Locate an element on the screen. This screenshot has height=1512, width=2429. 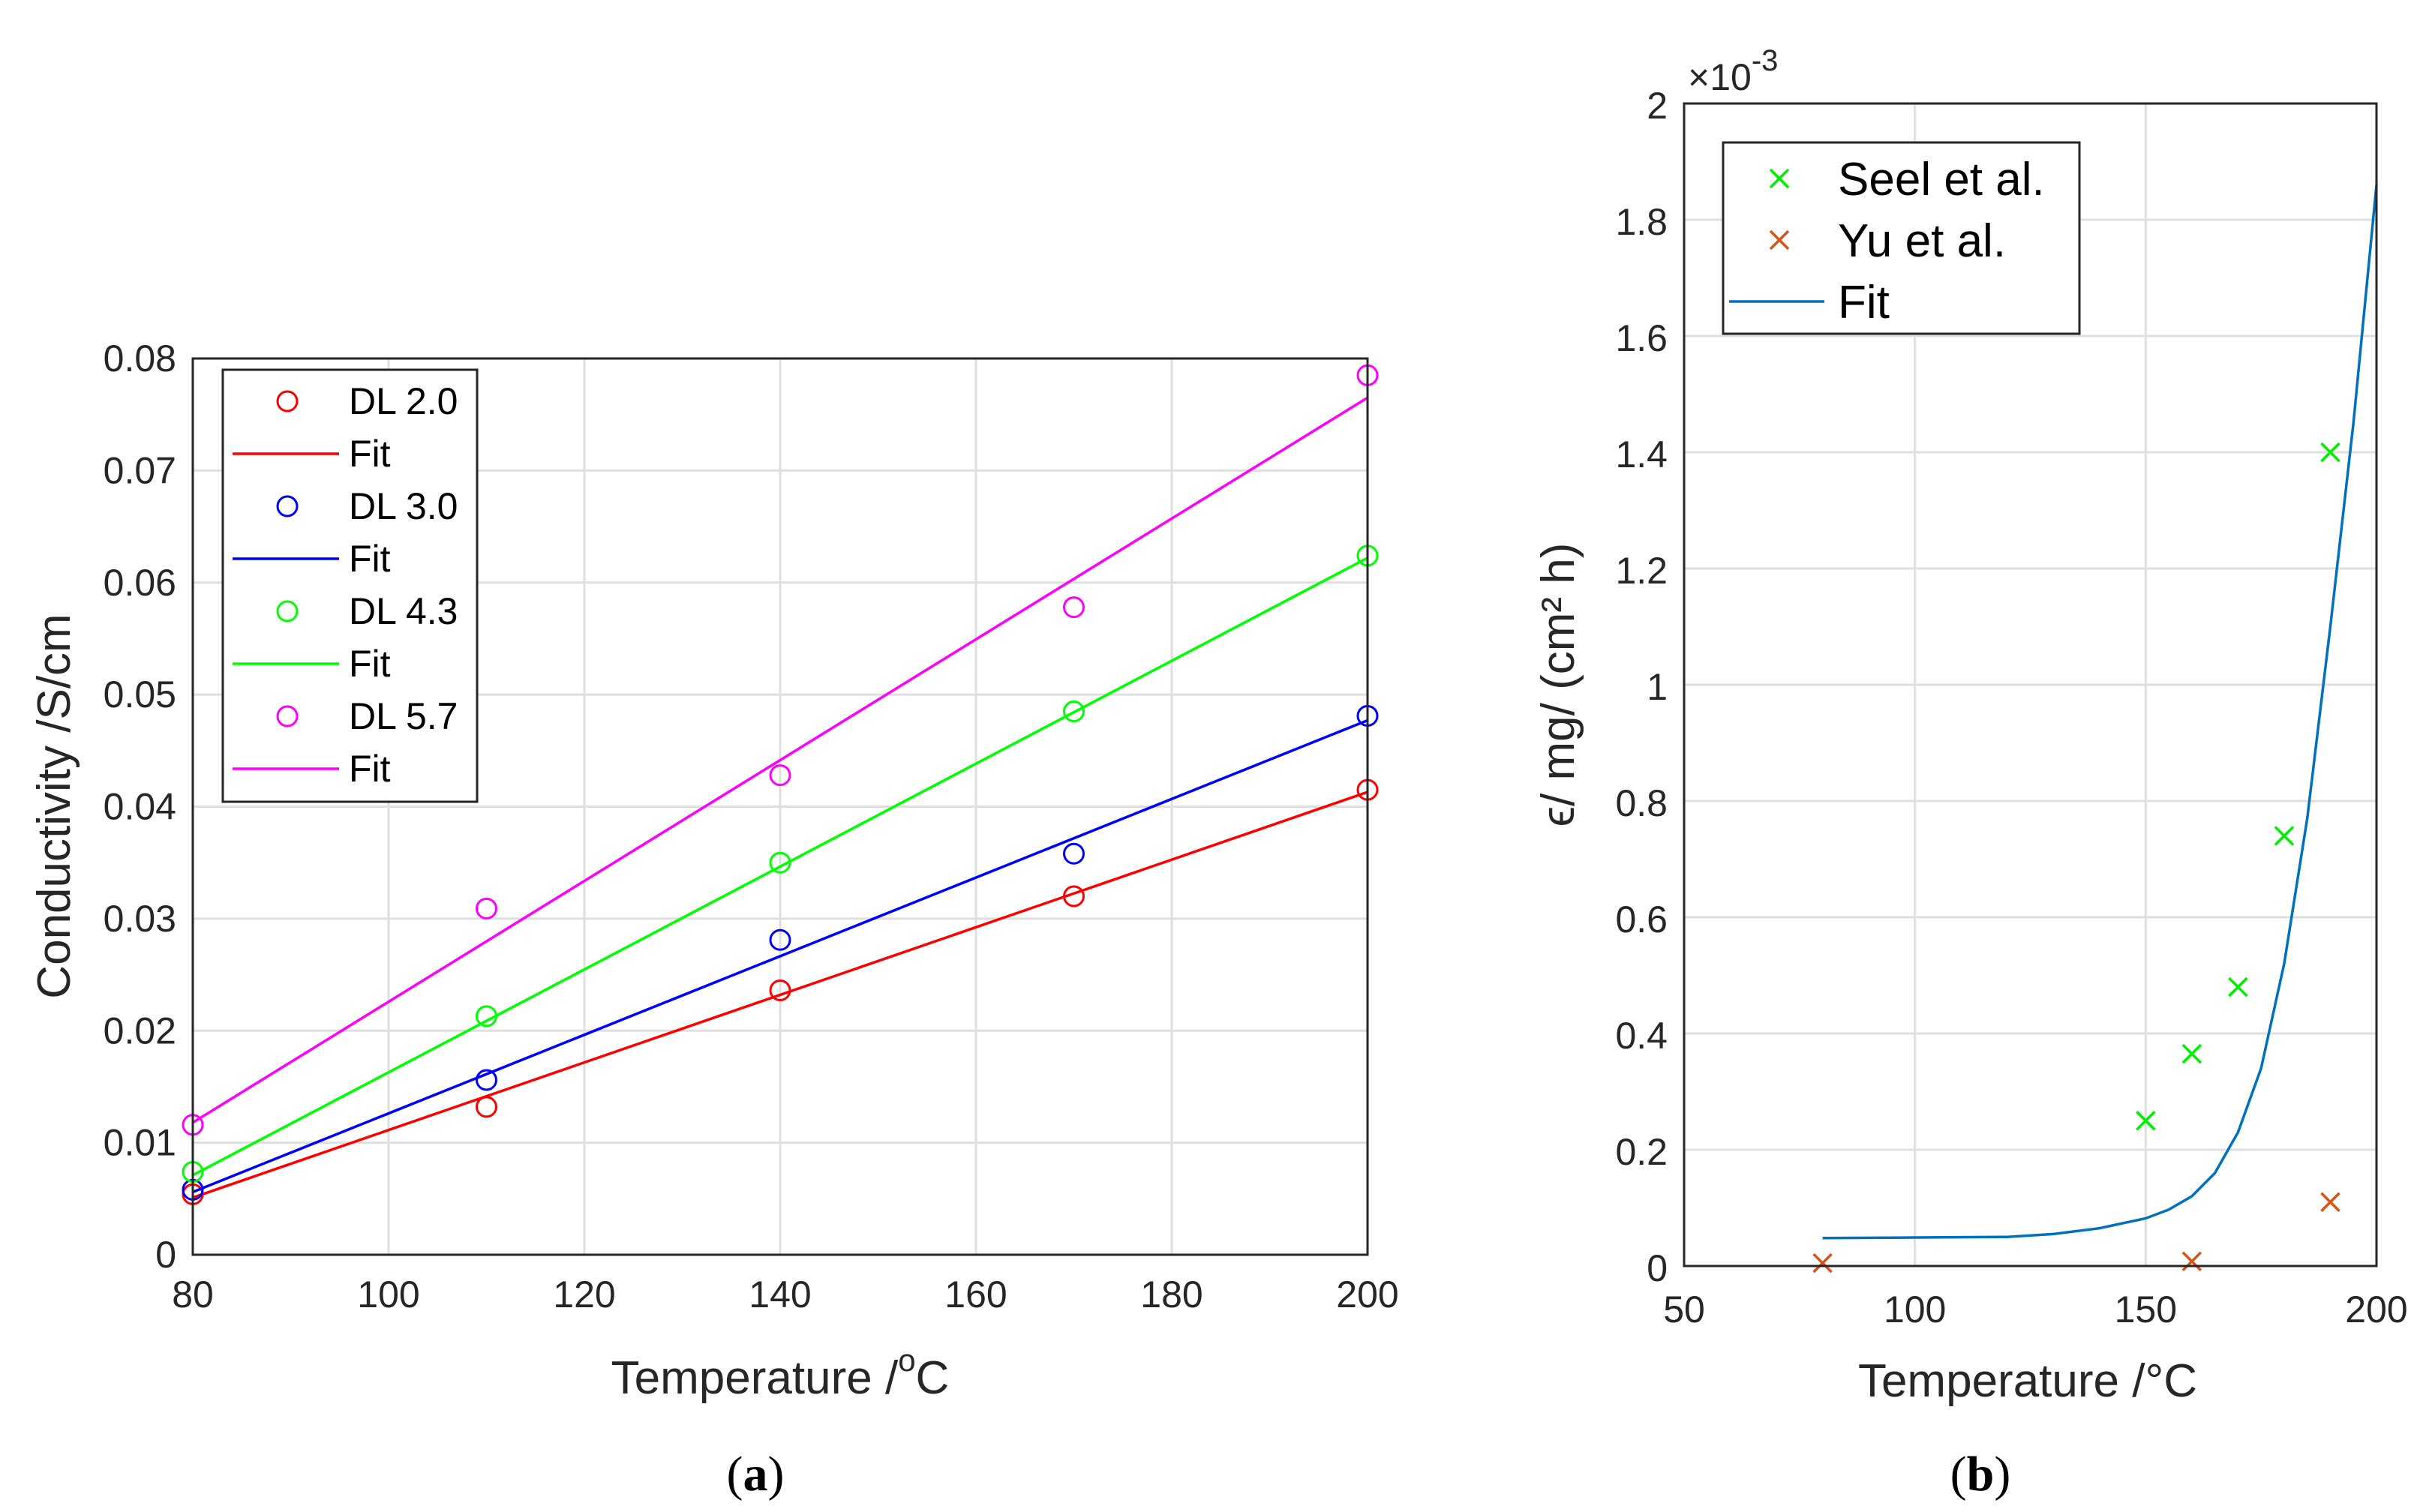
panel-a-y-tick-label: 0.04 is located at coordinates (140, 807).